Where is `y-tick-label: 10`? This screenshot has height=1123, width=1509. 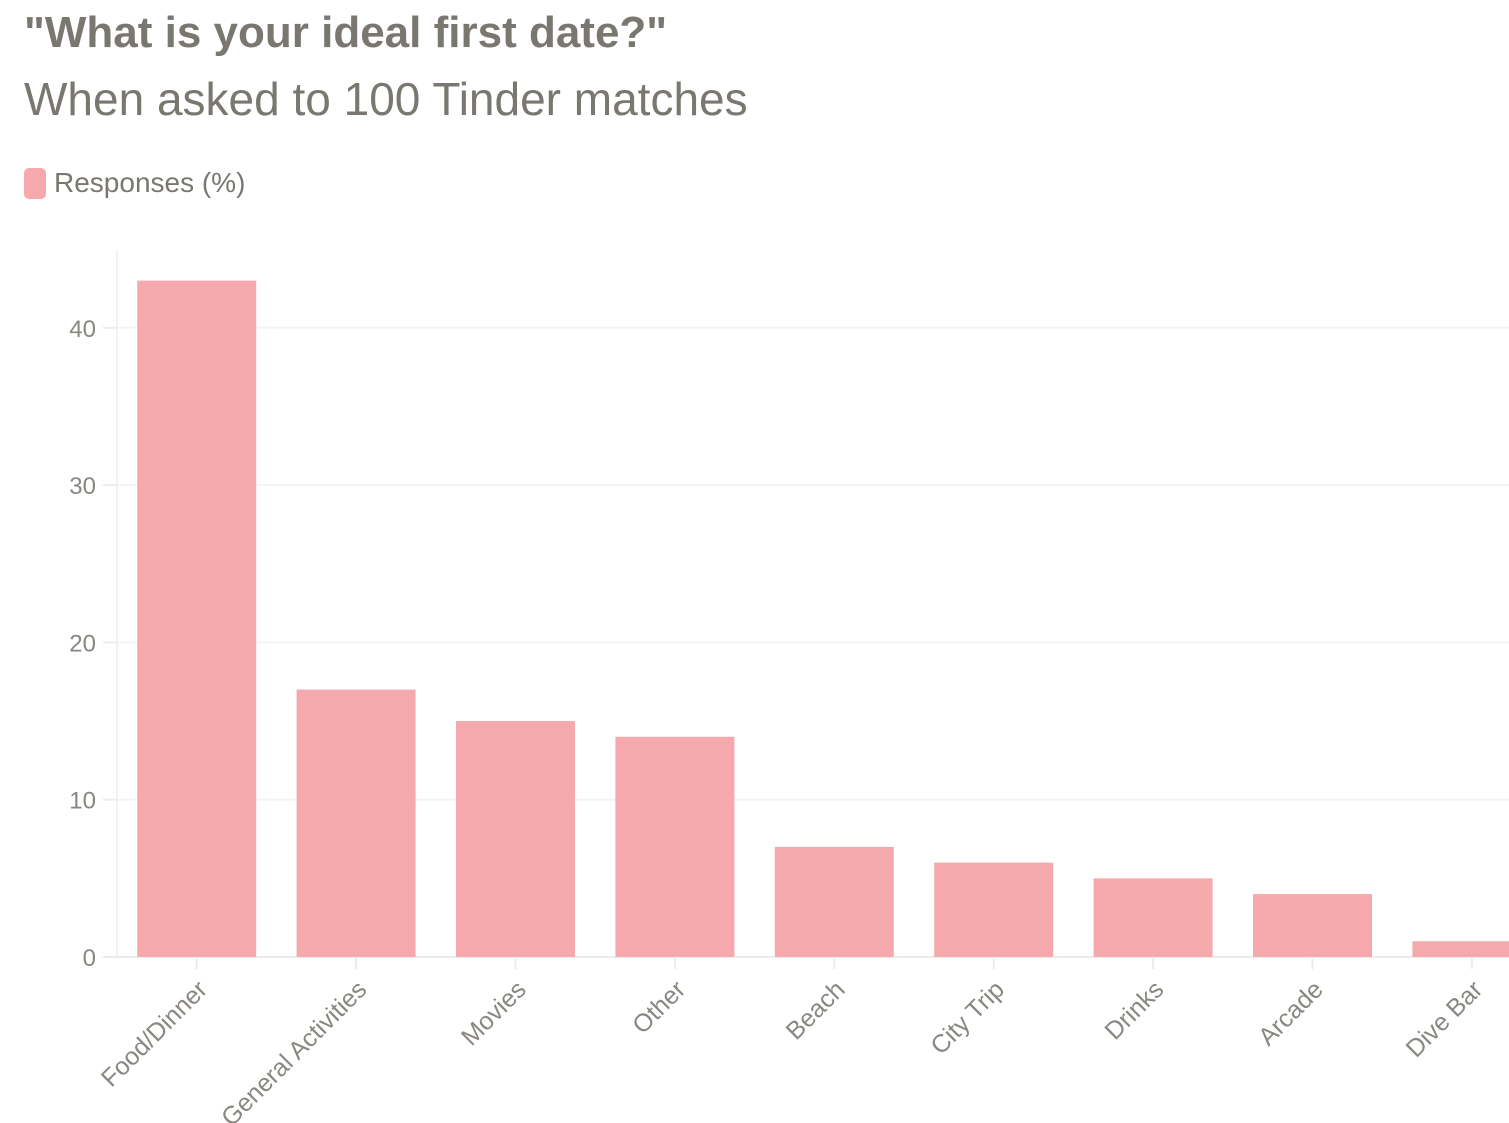
y-tick-label: 10 is located at coordinates (82, 801).